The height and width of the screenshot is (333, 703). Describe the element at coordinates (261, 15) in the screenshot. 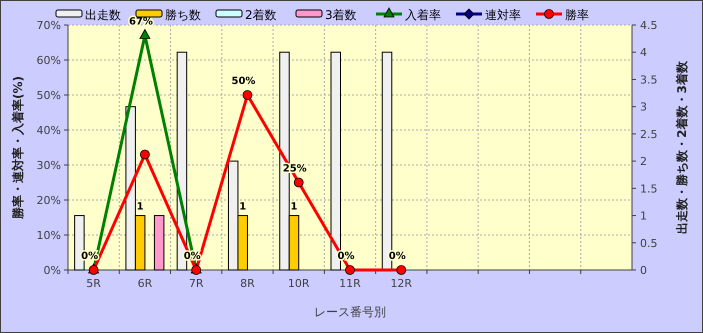

I see `legend-label: 2着数` at that location.